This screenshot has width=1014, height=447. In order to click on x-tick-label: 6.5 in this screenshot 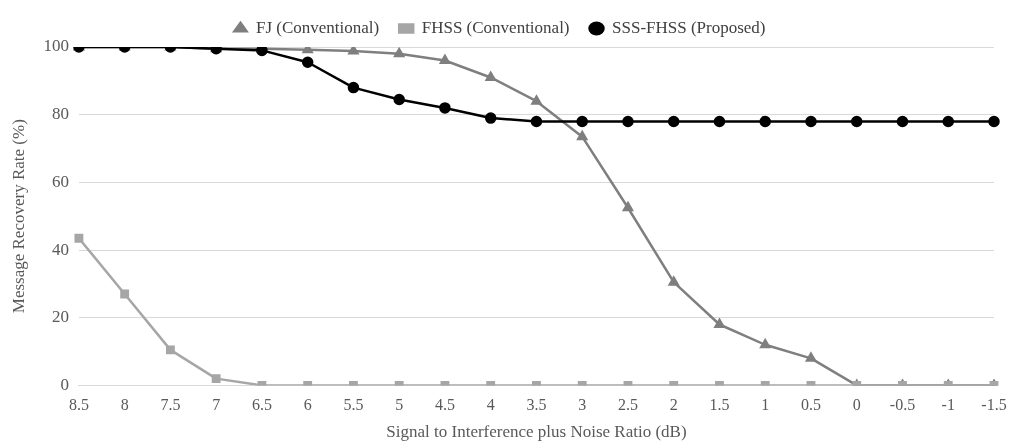, I will do `click(261, 405)`.